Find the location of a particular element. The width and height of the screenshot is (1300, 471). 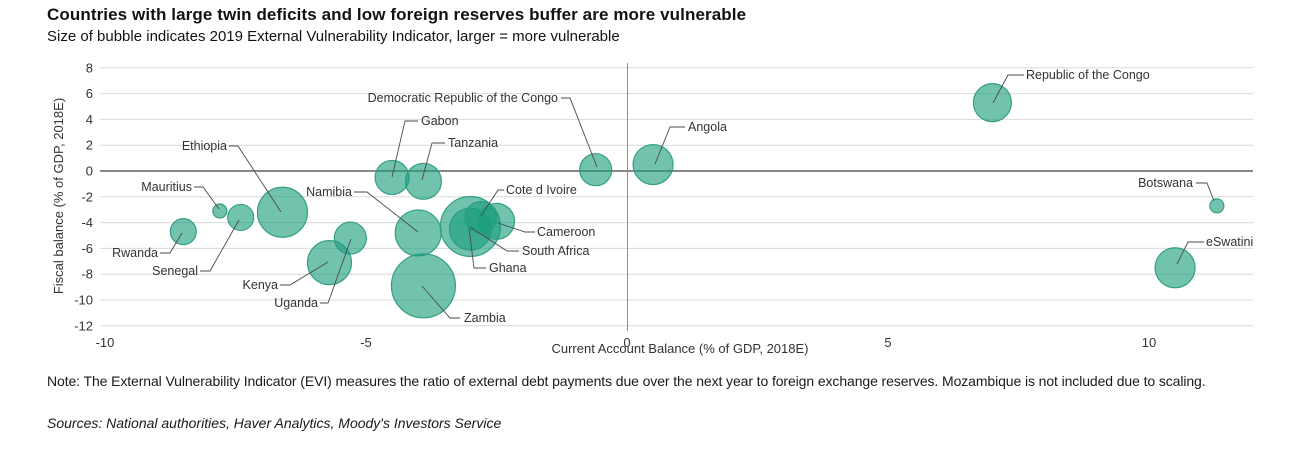

callout-line-senegal is located at coordinates (220, 245).